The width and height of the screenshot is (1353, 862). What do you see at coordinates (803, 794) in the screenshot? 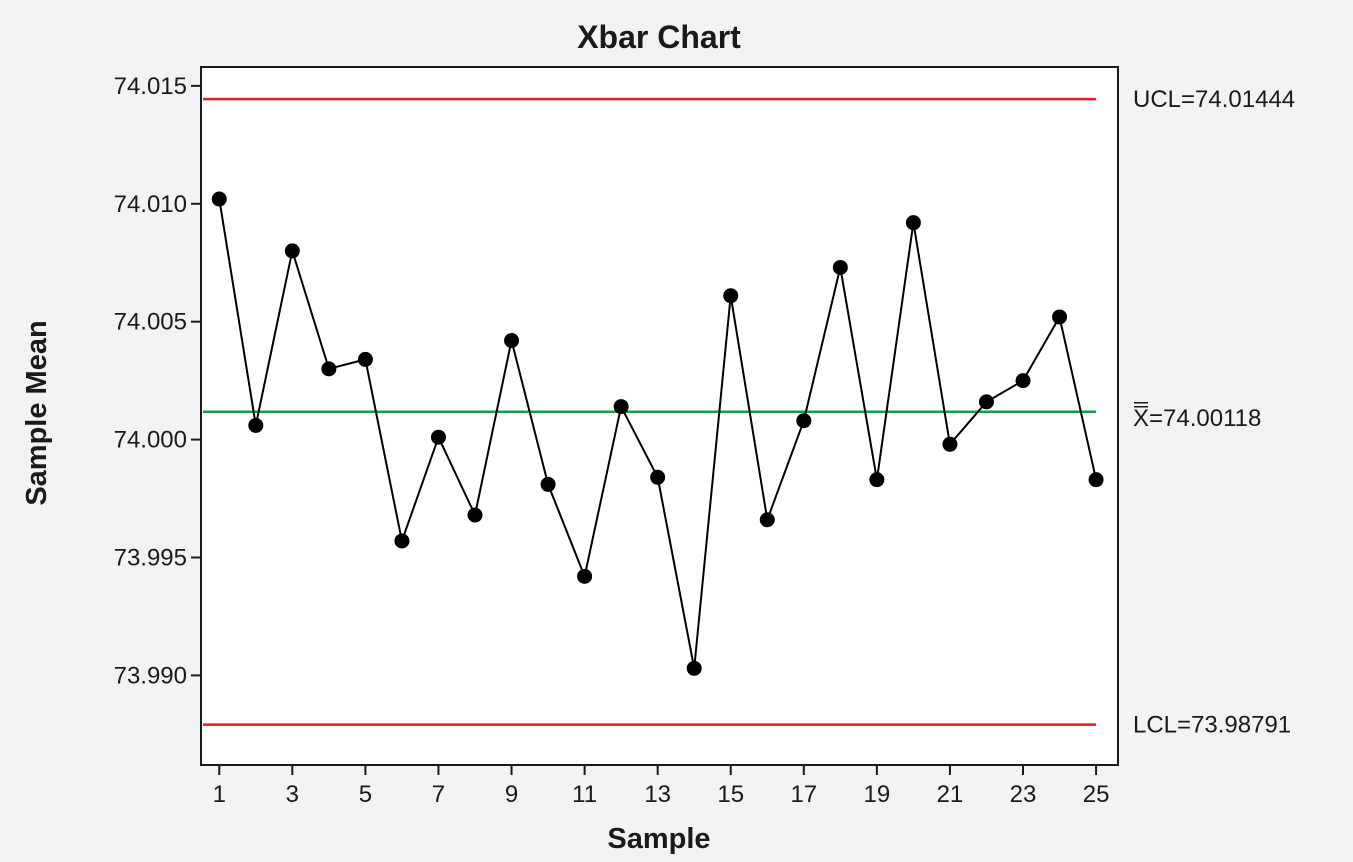
I see `x-tick-label: 17` at bounding box center [803, 794].